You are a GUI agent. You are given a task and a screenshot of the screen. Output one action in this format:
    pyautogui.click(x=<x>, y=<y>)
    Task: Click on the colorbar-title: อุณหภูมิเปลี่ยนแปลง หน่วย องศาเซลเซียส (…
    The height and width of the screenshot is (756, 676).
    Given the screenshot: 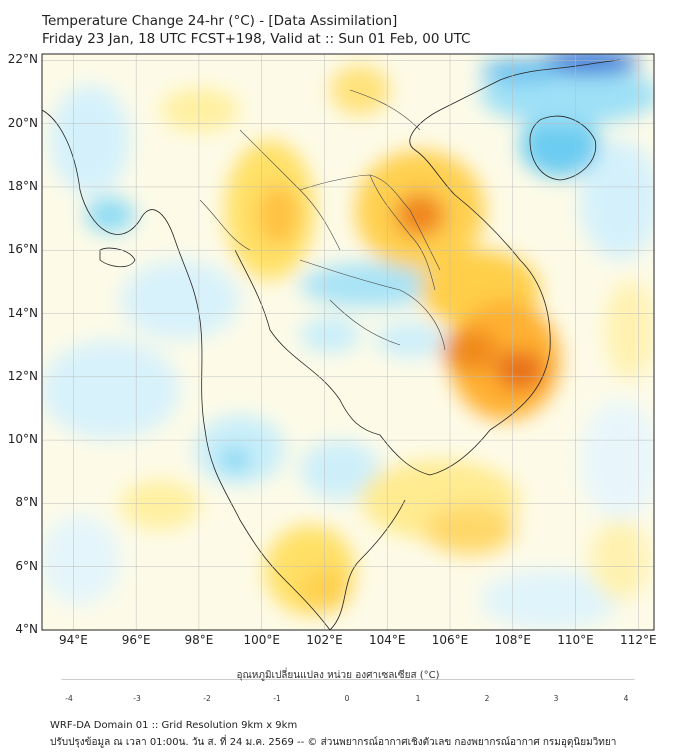 What is the action you would take?
    pyautogui.click(x=338, y=675)
    